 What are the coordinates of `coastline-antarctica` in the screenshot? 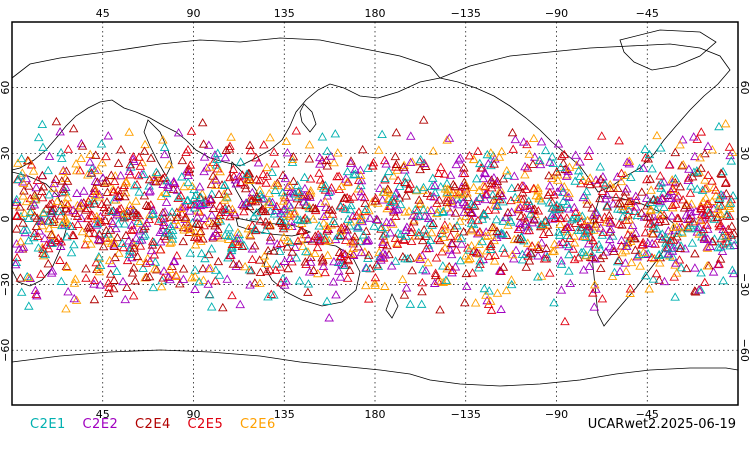 It's located at (375, 368).